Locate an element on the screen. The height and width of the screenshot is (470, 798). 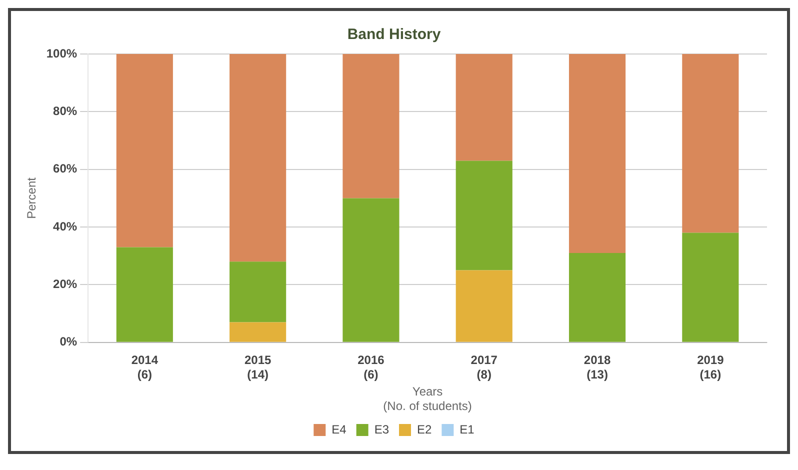
x-tick-label: 2018 (13) is located at coordinates (597, 367).